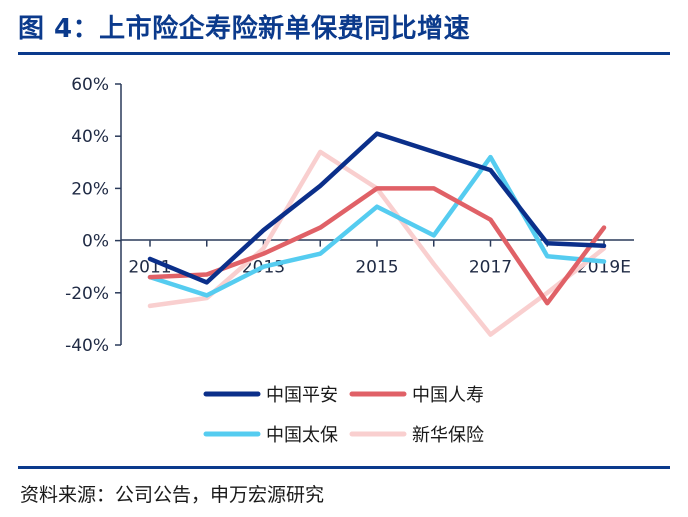 The image size is (688, 517). Describe the element at coordinates (344, 467) in the screenshot. I see `source-rule` at that location.